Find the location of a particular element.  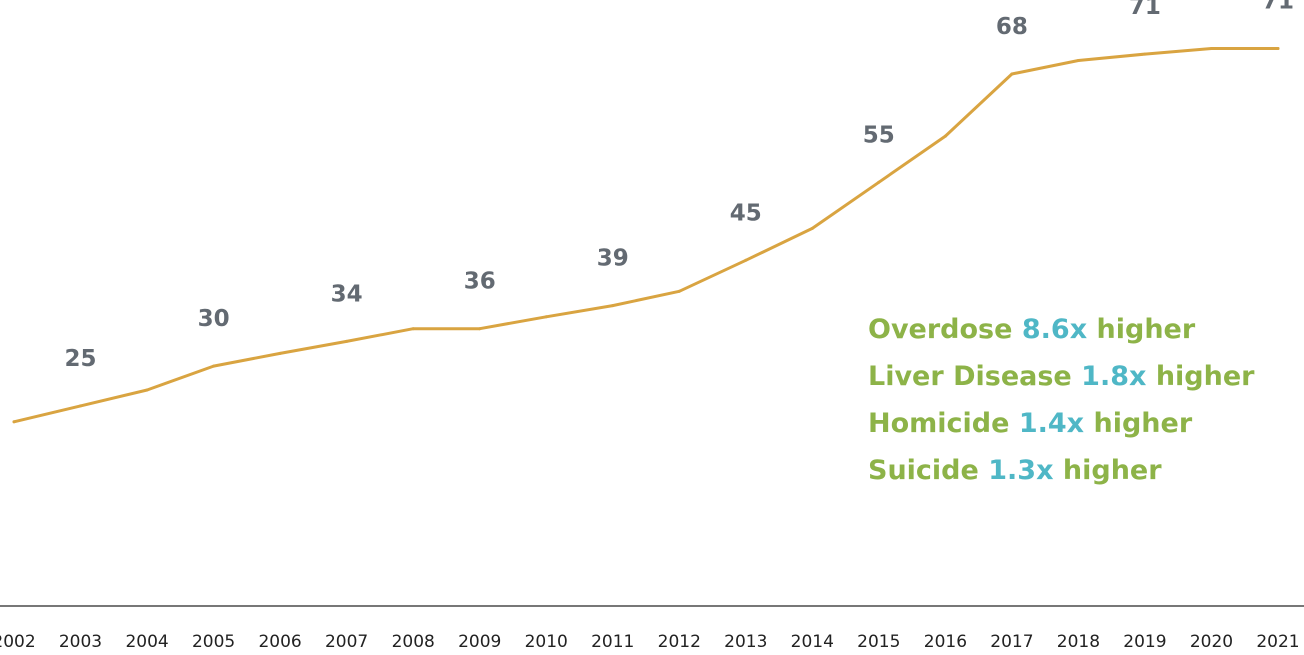

annotation-label: Homicide is located at coordinates (939, 423).